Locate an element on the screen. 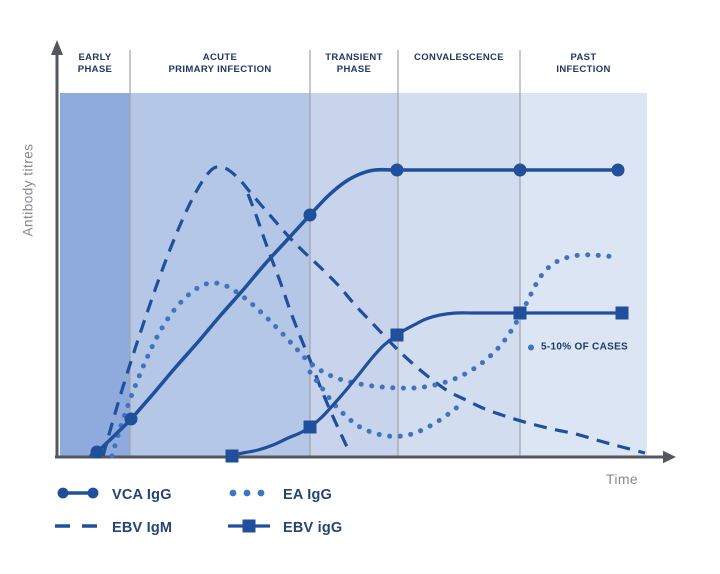 Image resolution: width=720 pixels, height=574 pixels. legend-label: EBV IgM is located at coordinates (142, 528).